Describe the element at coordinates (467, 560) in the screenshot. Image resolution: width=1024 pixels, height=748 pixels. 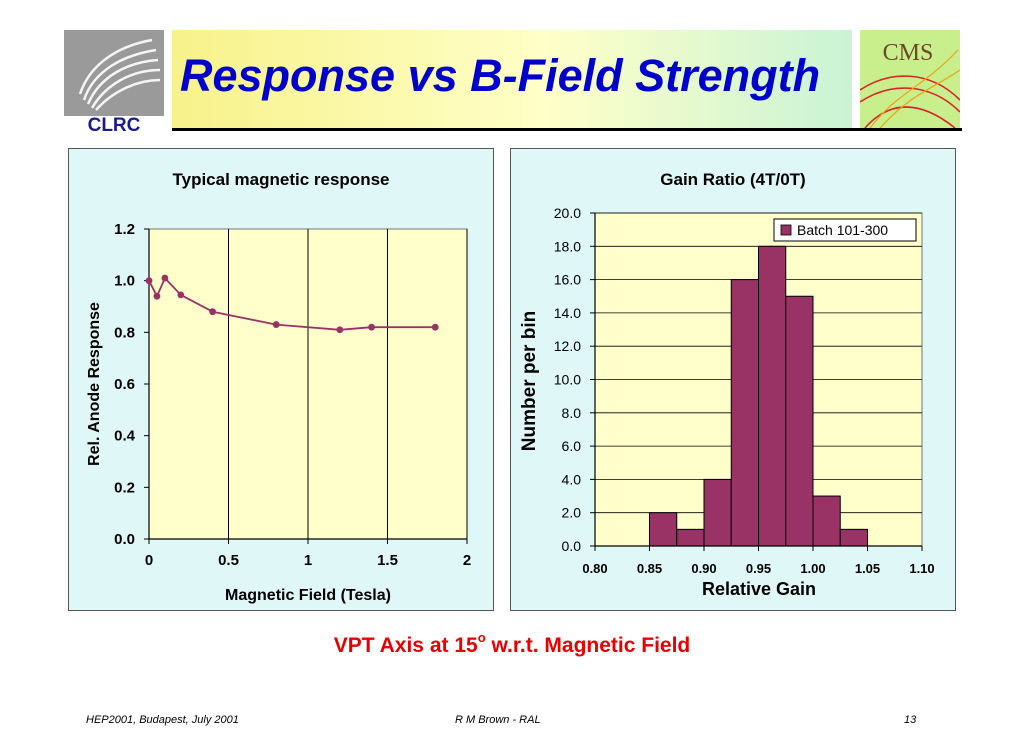
I see `x-tick-label: 2` at that location.